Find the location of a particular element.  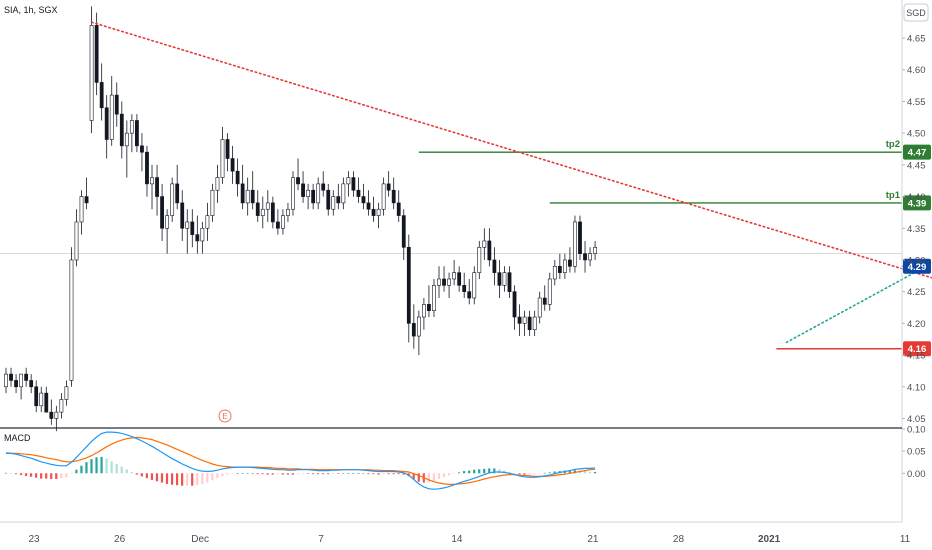

event-circle is located at coordinates (225, 416).